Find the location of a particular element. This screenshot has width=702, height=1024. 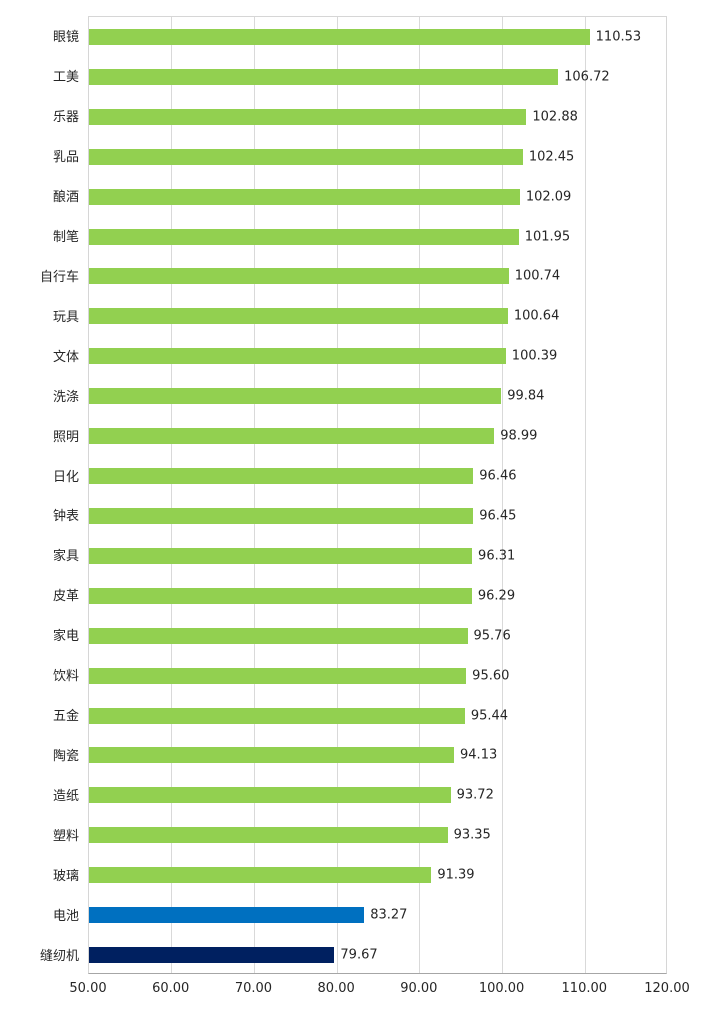

value-label: 95.76 is located at coordinates (492, 636).